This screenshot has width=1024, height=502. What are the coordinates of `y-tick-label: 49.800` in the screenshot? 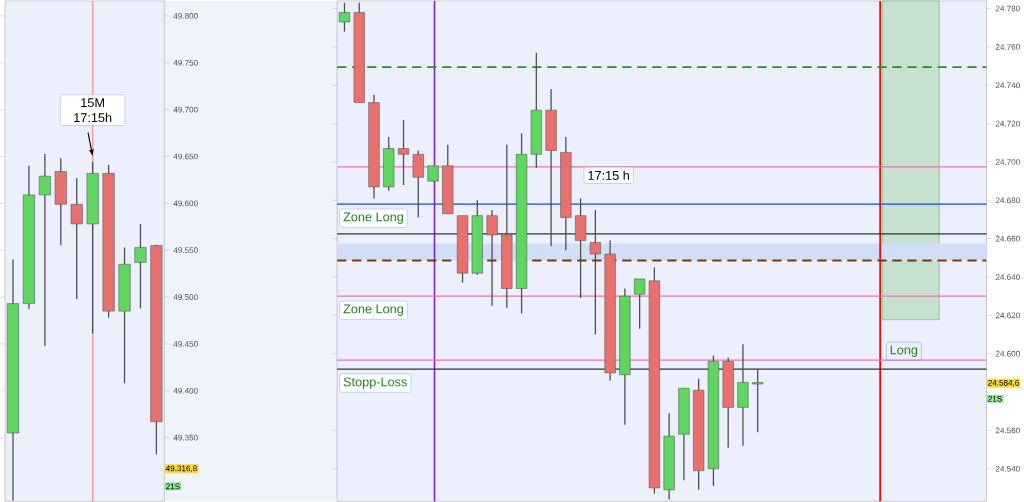 It's located at (185, 15).